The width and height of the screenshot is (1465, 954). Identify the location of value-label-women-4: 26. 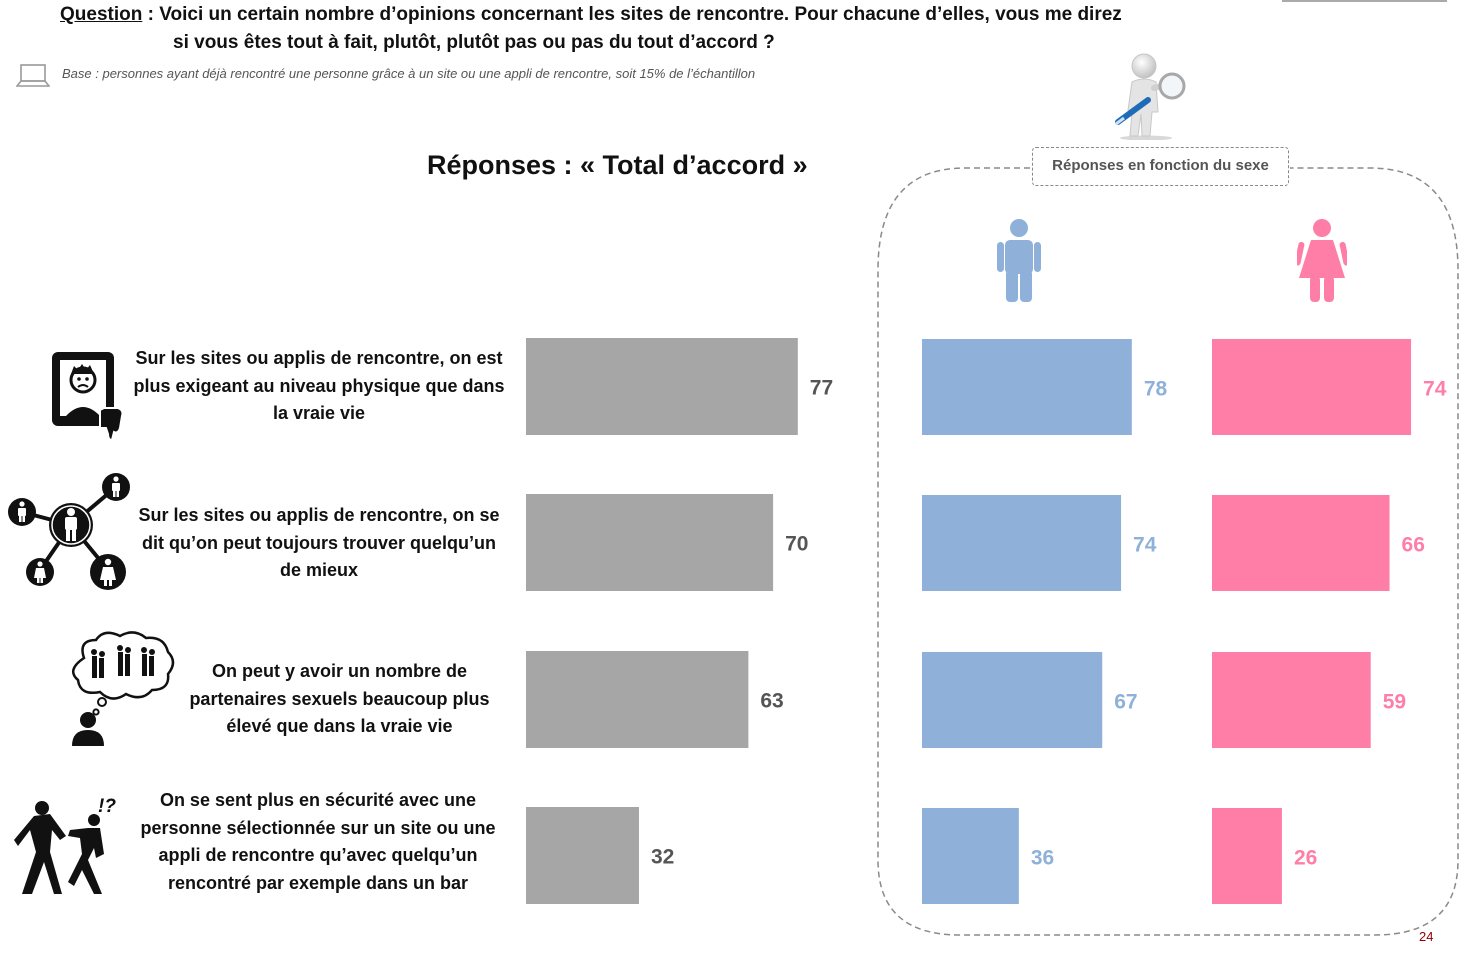
(1305, 858).